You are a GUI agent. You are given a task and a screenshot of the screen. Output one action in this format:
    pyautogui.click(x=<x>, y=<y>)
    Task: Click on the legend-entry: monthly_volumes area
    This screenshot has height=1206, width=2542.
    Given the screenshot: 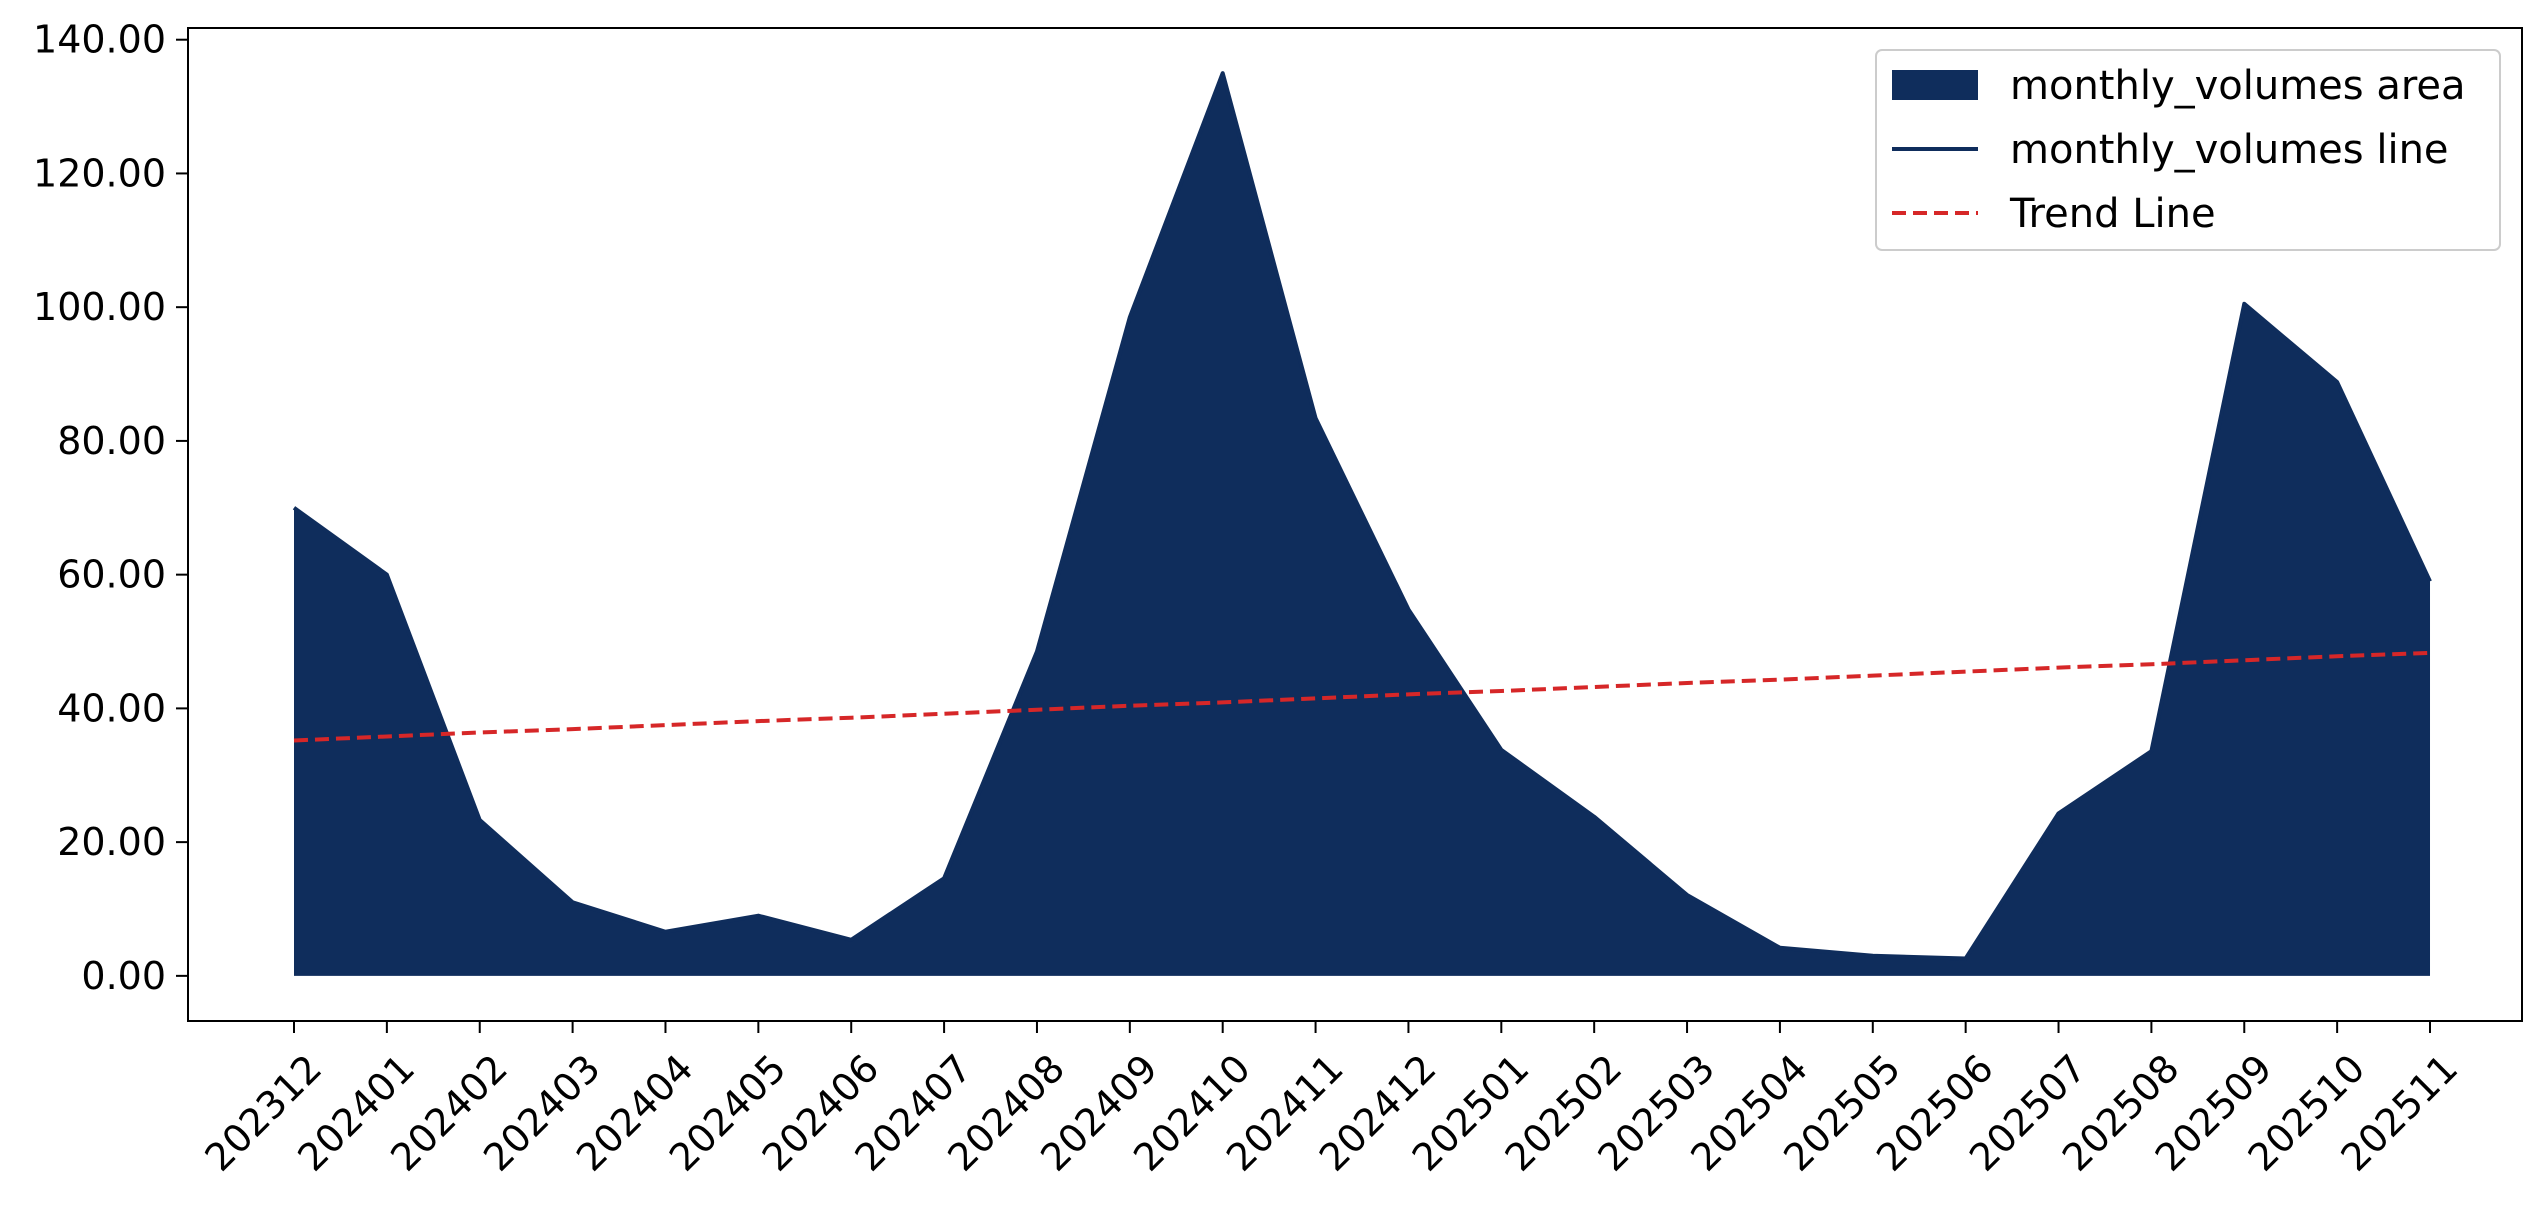 What is the action you would take?
    pyautogui.click(x=2179, y=86)
    